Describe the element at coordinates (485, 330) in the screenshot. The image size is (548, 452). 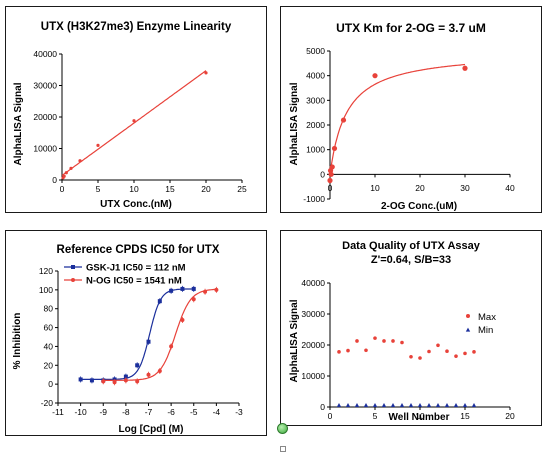
I see `legend-label: Min` at that location.